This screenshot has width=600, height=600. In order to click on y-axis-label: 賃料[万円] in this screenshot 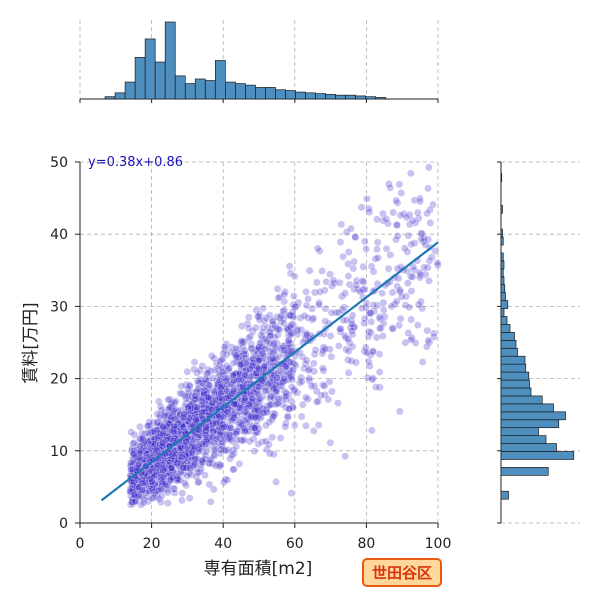, I will do `click(31, 342)`.